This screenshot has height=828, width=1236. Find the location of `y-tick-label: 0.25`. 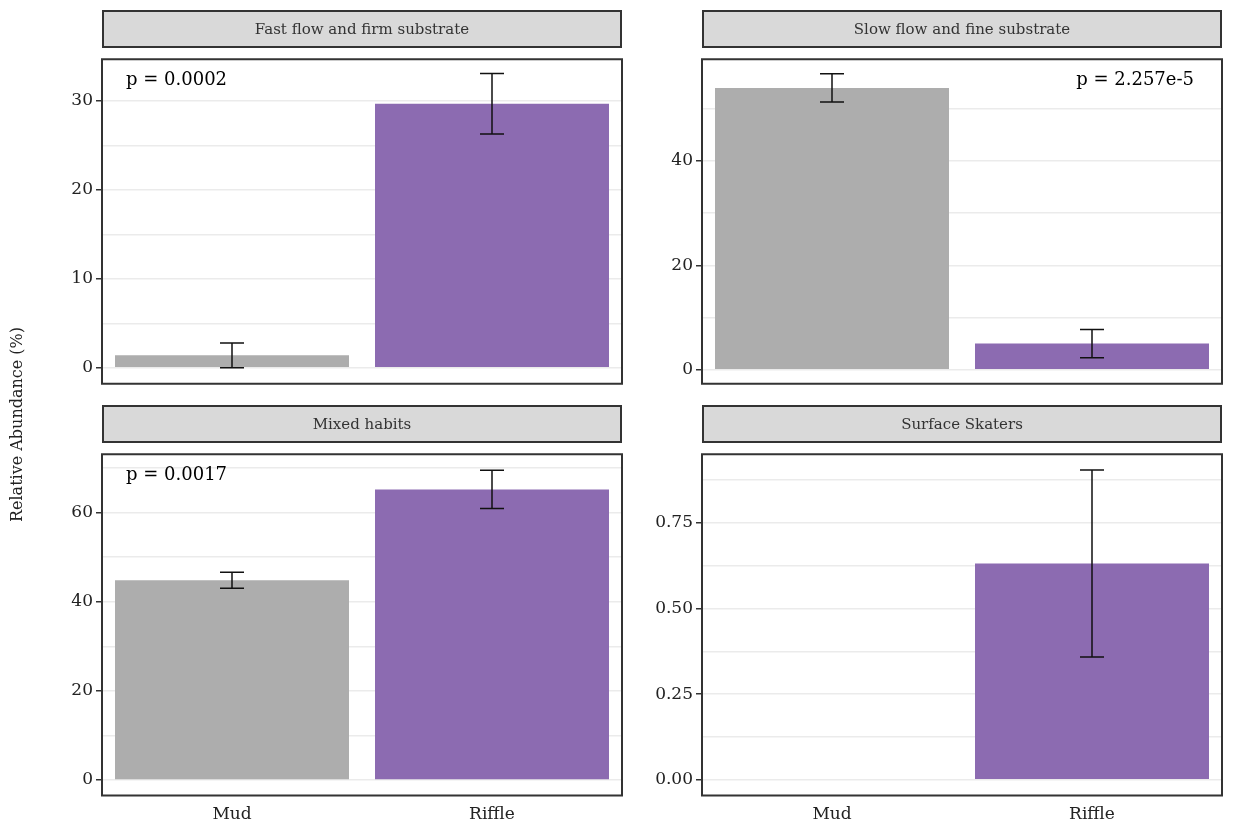

y-tick-label: 0.25 is located at coordinates (674, 692).